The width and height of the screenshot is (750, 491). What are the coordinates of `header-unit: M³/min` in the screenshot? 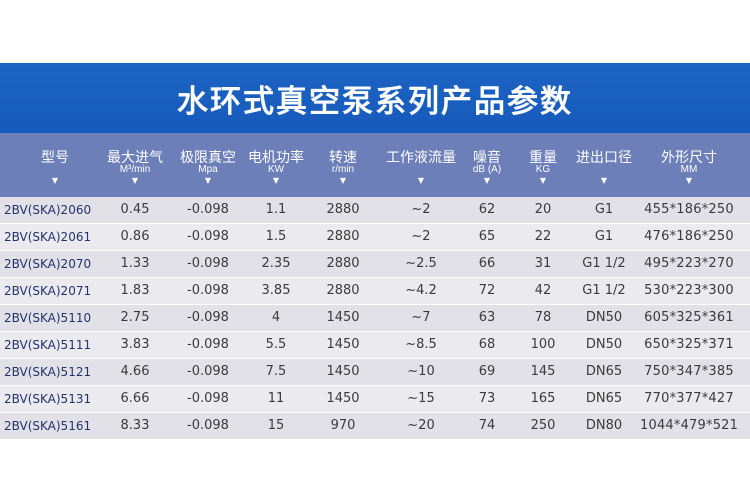 It's located at (135, 169).